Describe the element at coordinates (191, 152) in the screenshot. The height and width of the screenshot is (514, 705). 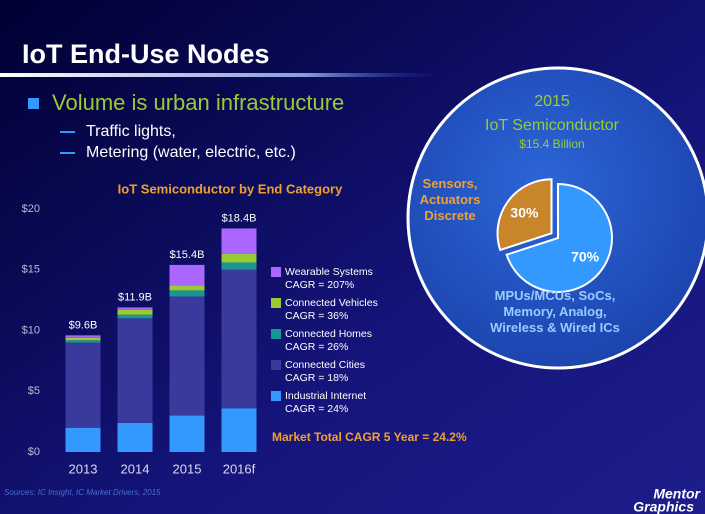
I see `sub-bullet: Metering (water, electric, etc.)` at that location.